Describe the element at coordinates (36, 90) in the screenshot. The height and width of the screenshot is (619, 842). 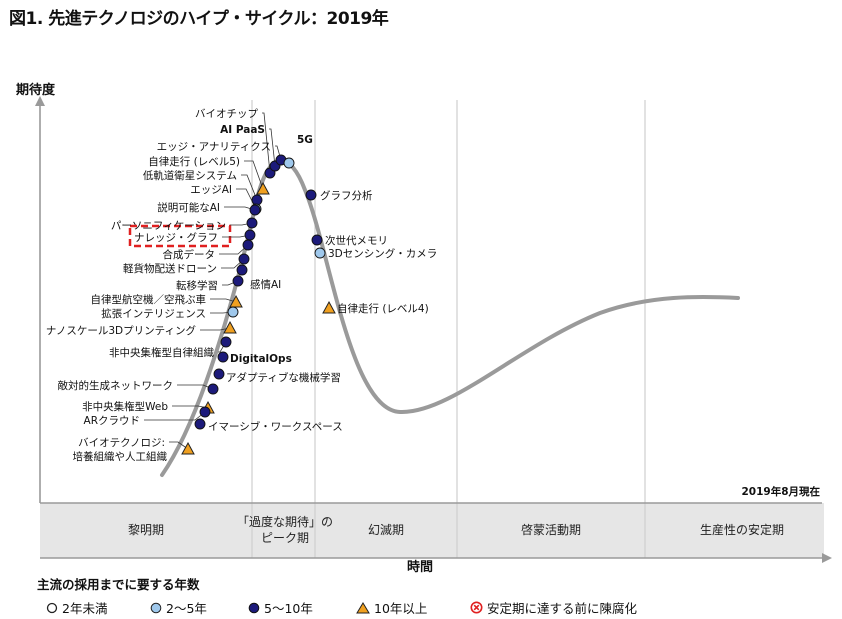
I see `y-axis-label: 期待度` at that location.